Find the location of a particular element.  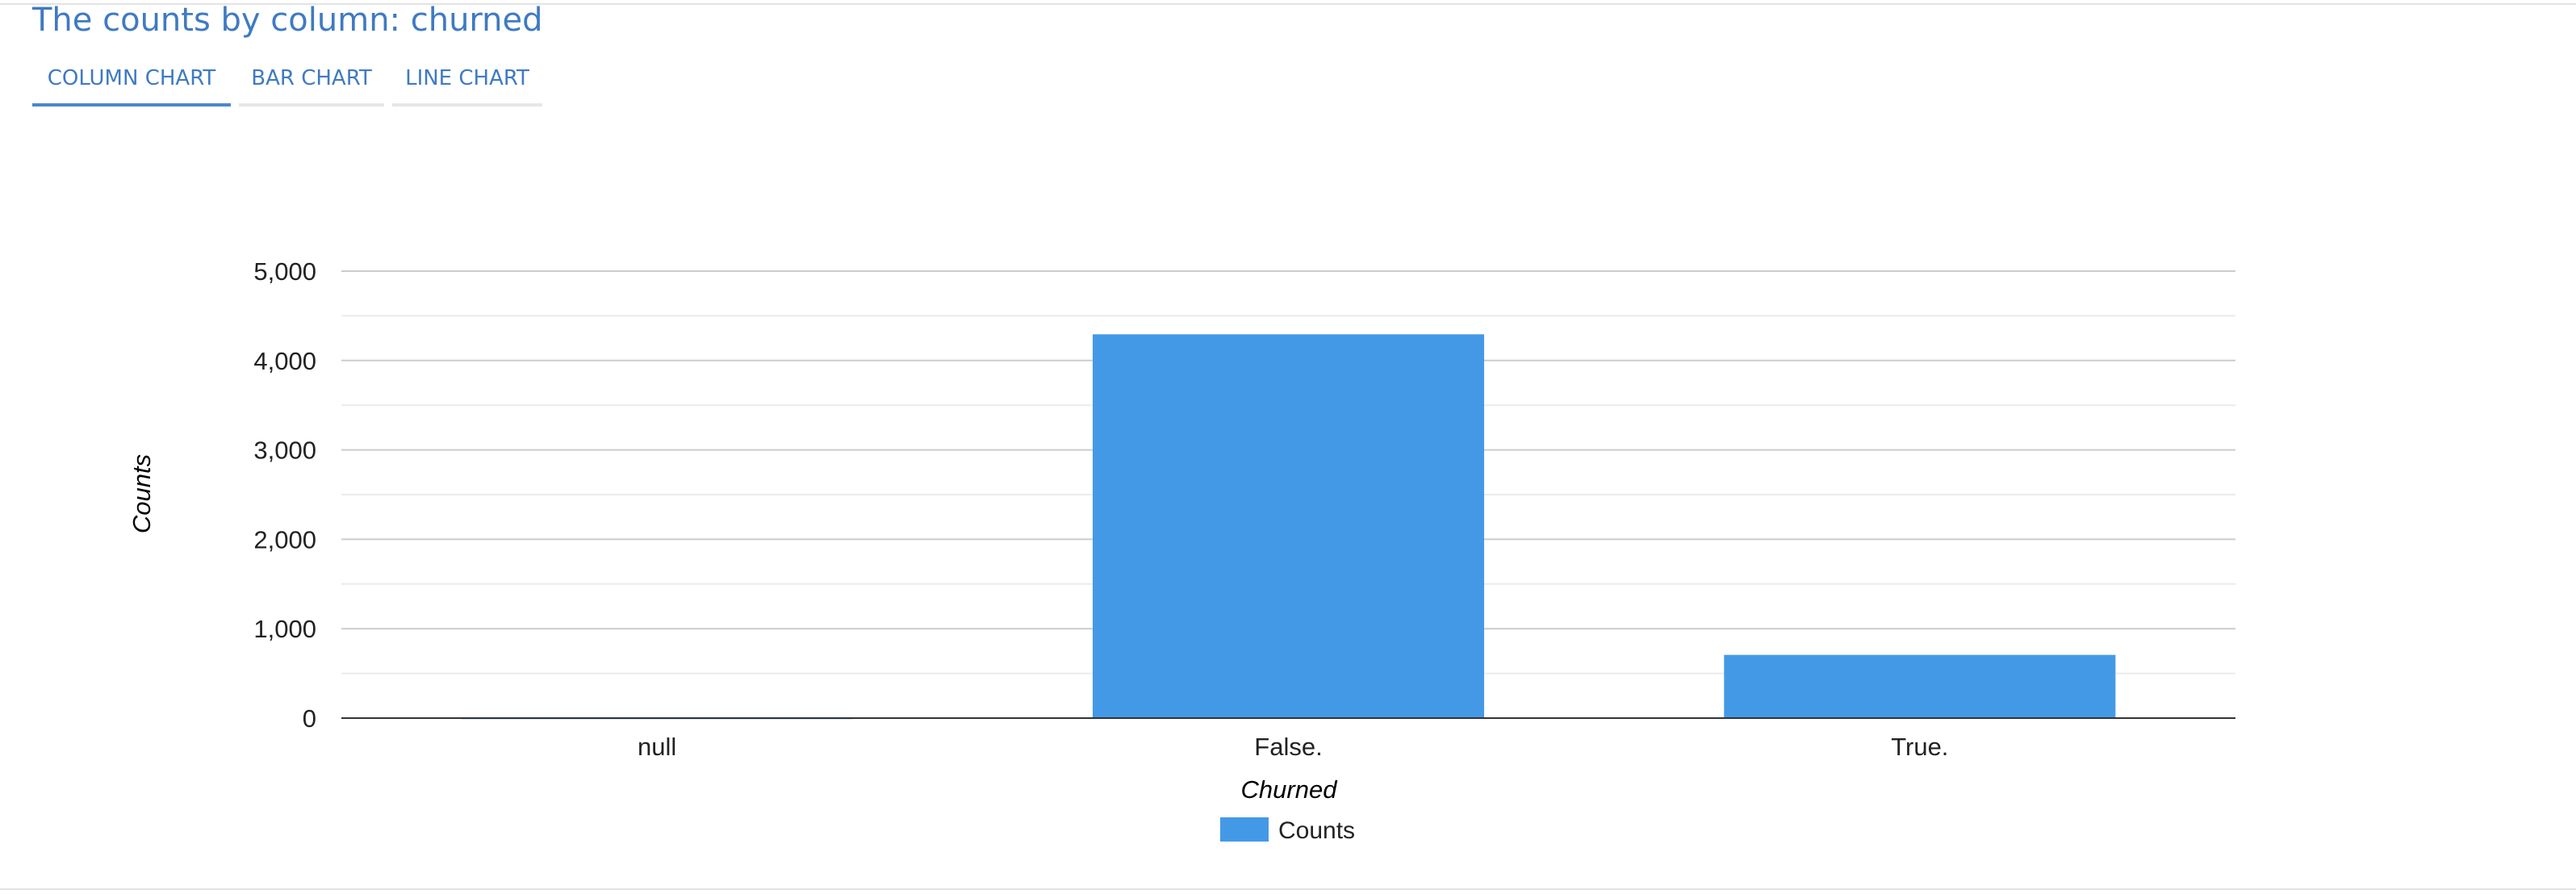

legend-label-counts: Counts is located at coordinates (1316, 831).